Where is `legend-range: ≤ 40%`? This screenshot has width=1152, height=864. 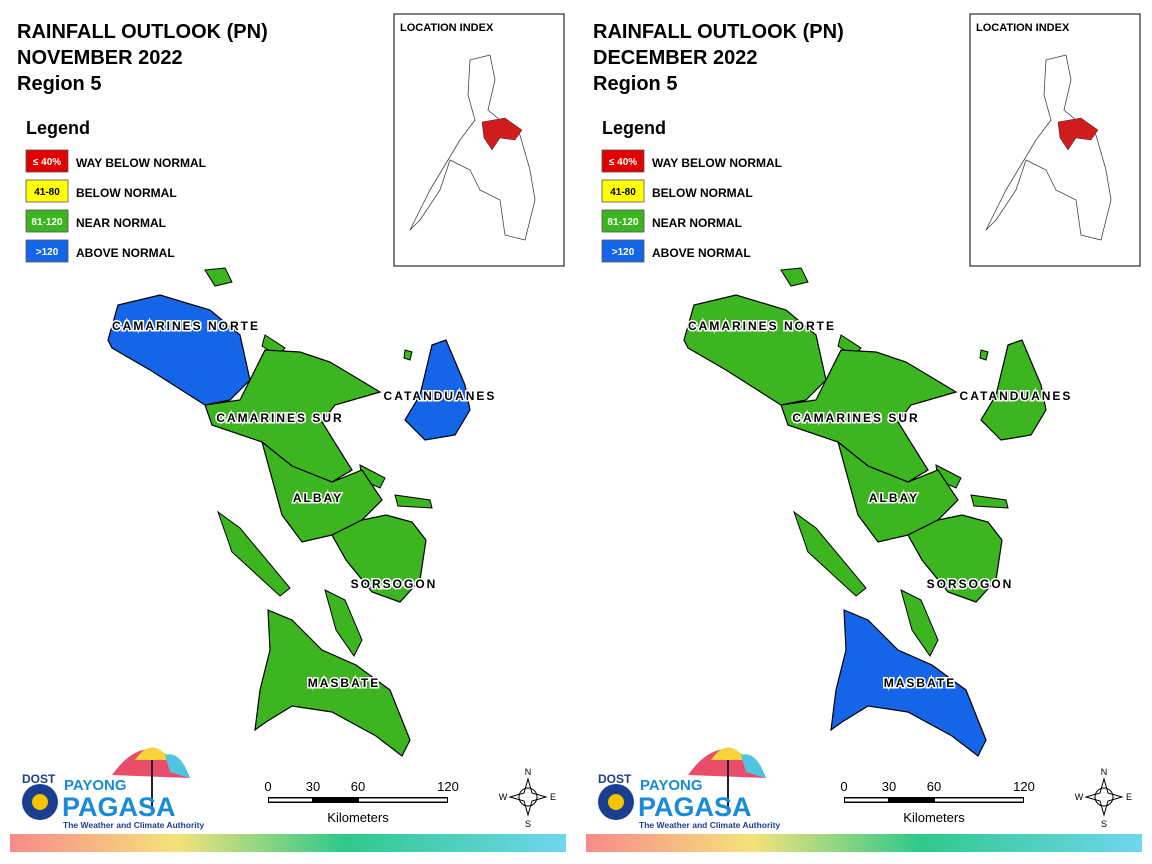
legend-range: ≤ 40% is located at coordinates (47, 162).